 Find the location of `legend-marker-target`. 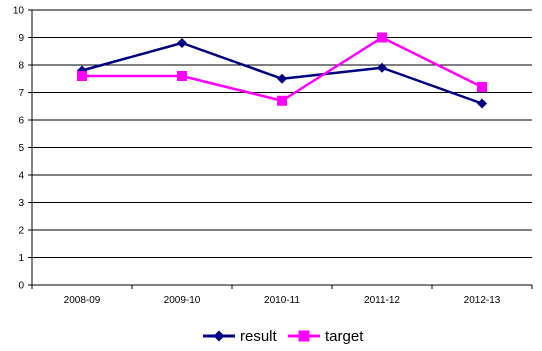

legend-marker-target is located at coordinates (304, 336).